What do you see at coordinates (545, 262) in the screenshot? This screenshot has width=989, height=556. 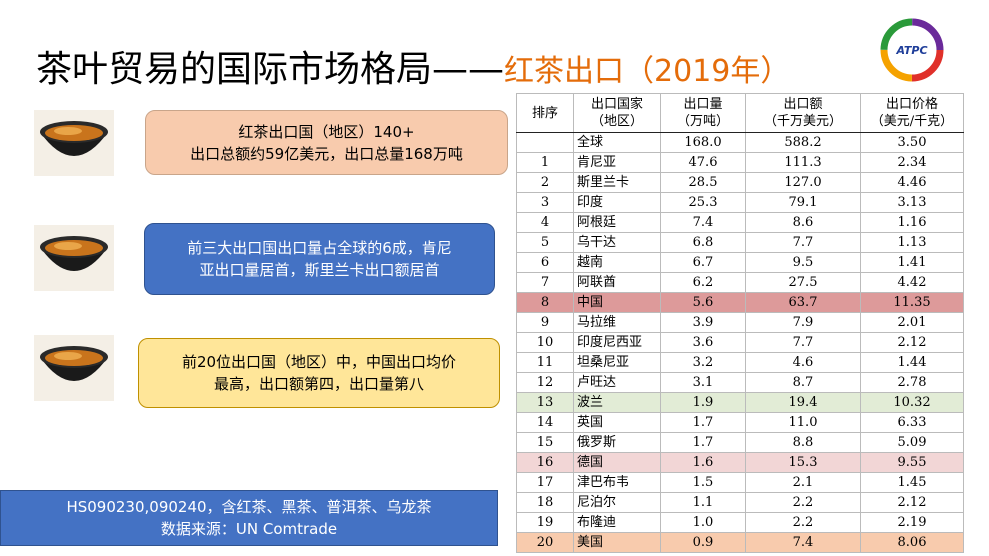 I see `table-cell: 6` at bounding box center [545, 262].